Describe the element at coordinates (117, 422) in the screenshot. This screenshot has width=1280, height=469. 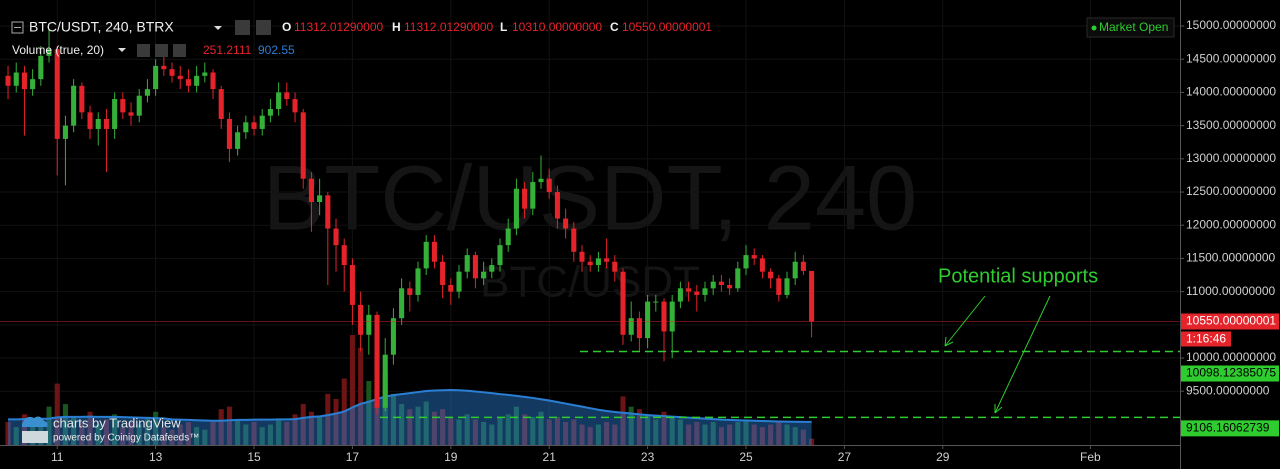
I see `branding-text: charts by TradingView` at that location.